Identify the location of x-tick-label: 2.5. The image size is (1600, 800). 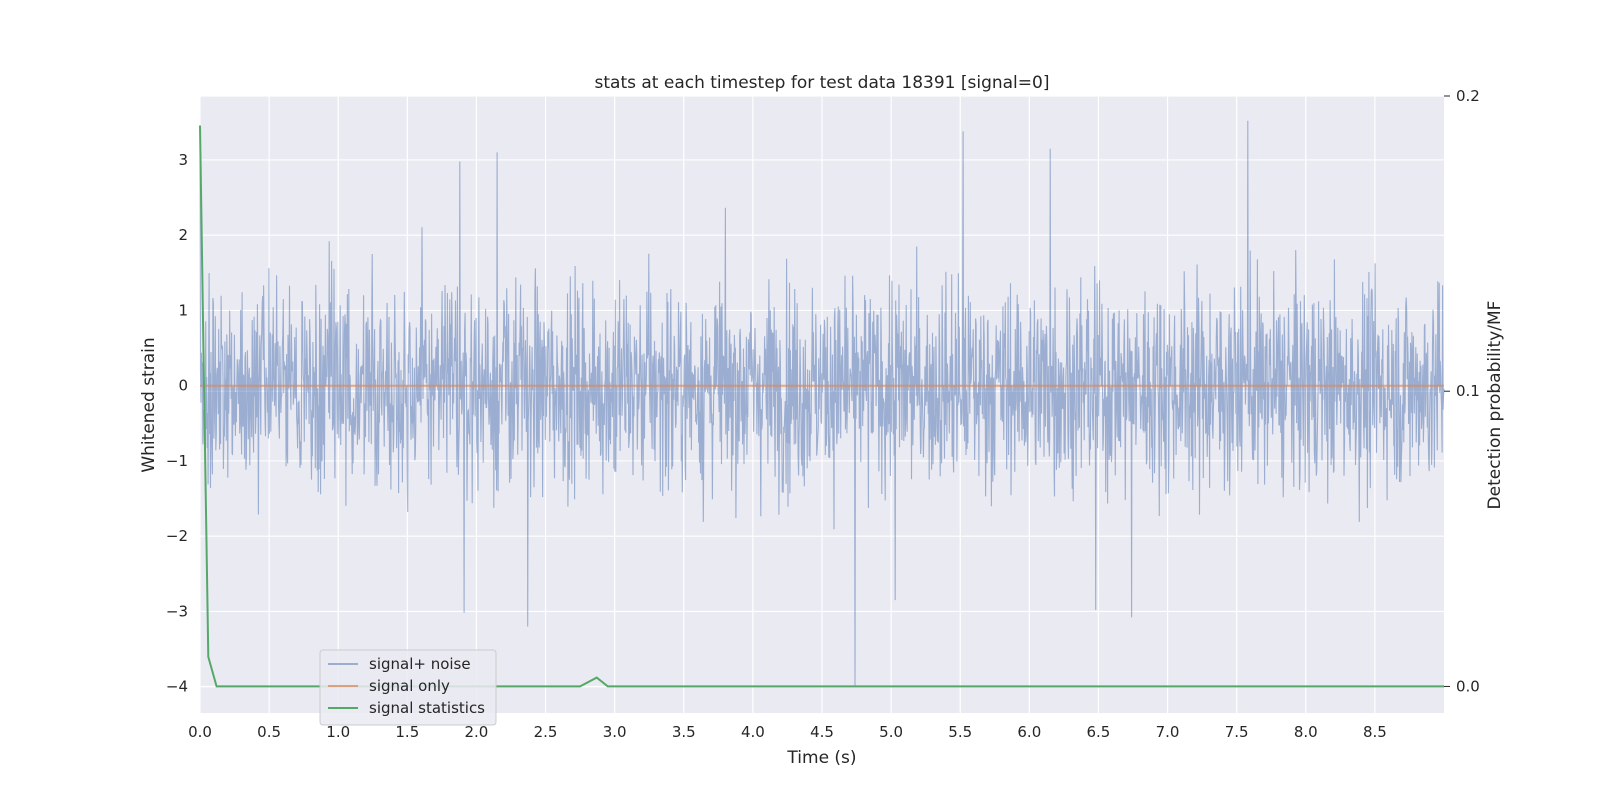
(546, 732).